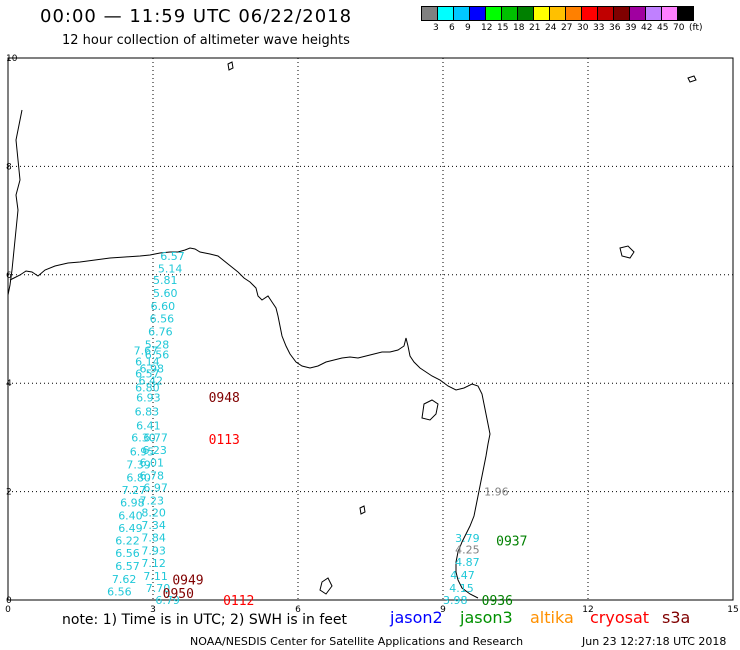  I want to click on wave-height-value: 6.22, so click(127, 540).